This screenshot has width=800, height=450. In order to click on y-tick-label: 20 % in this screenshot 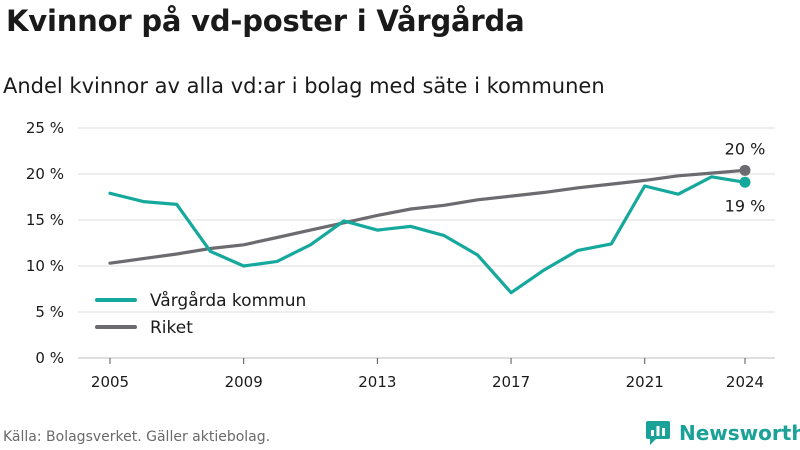, I will do `click(45, 174)`.